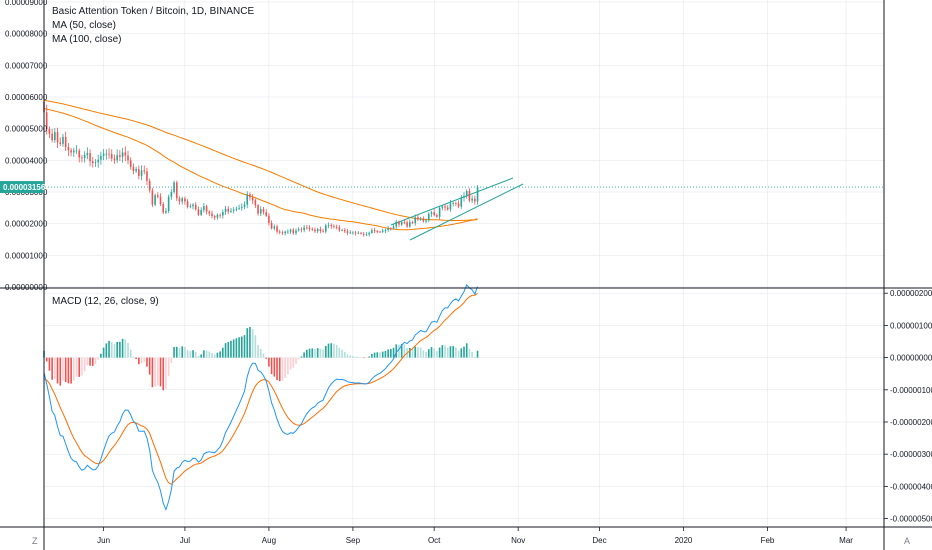 The height and width of the screenshot is (550, 932). What do you see at coordinates (84, 25) in the screenshot?
I see `ma50-legend: MA (50, close)` at bounding box center [84, 25].